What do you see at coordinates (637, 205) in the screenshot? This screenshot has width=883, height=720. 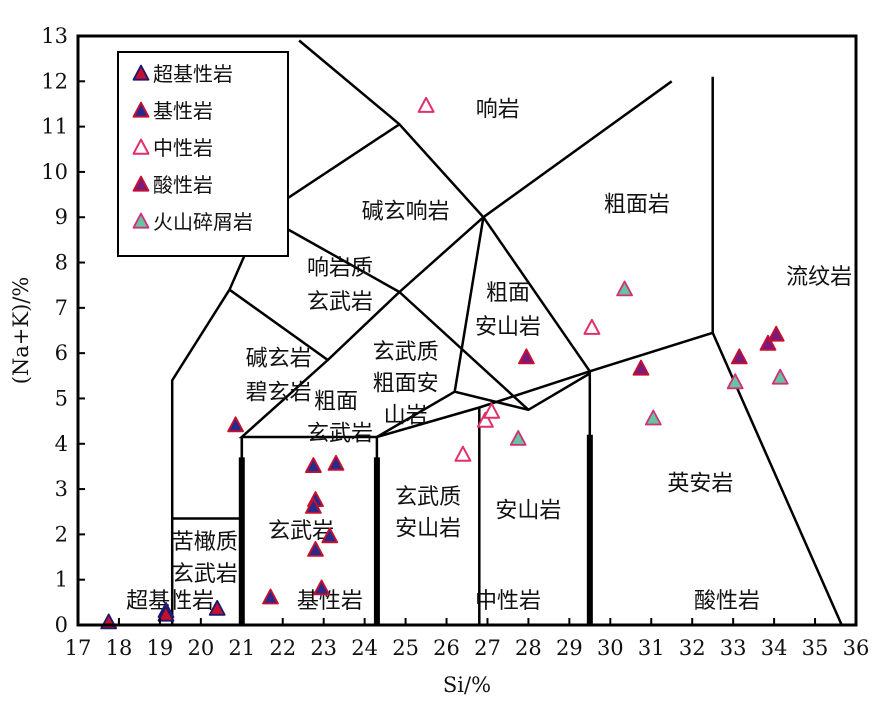 I see `field-label: 粗面岩` at bounding box center [637, 205].